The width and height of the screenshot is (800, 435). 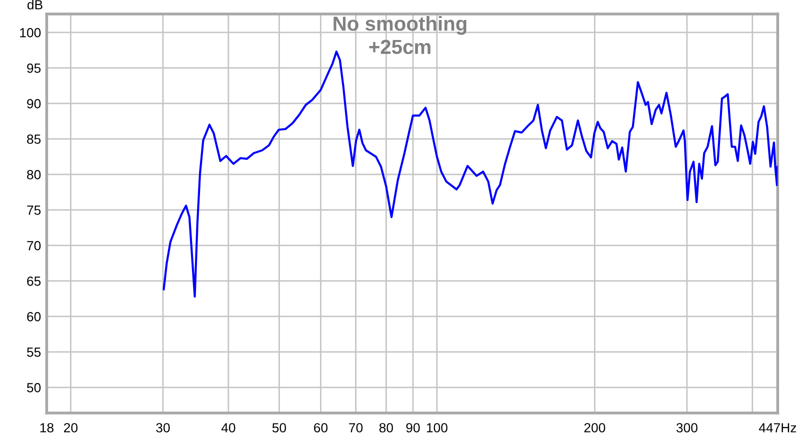 I want to click on x-tick-label: 300, so click(x=687, y=427).